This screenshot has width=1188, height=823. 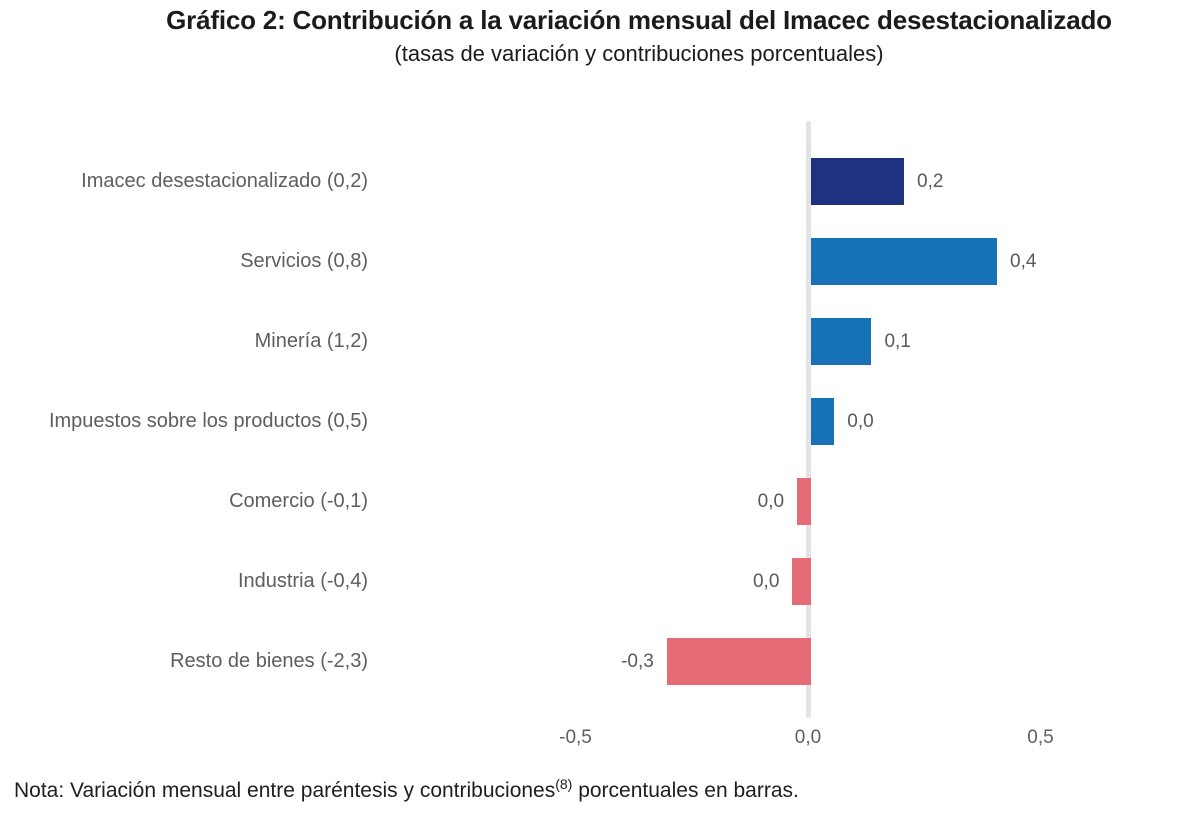 I want to click on x-tick-label: -0,5, so click(x=575, y=737).